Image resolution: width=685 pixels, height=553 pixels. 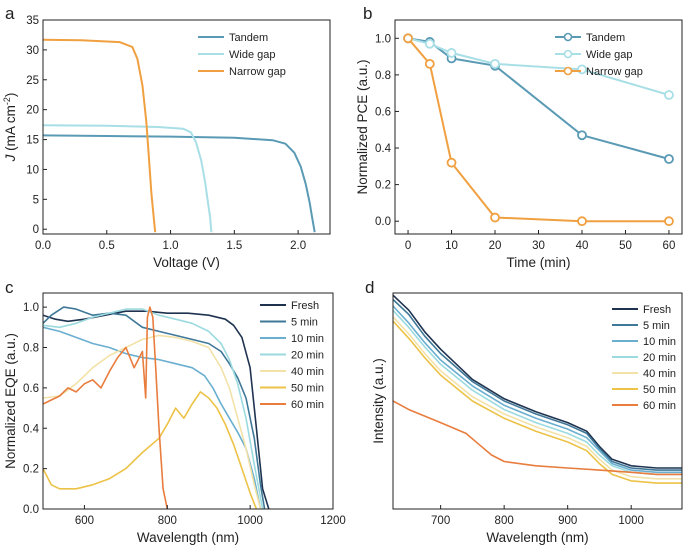 What do you see at coordinates (31, 389) in the screenshot?
I see `y-tick-label-c-3: 0.6` at bounding box center [31, 389].